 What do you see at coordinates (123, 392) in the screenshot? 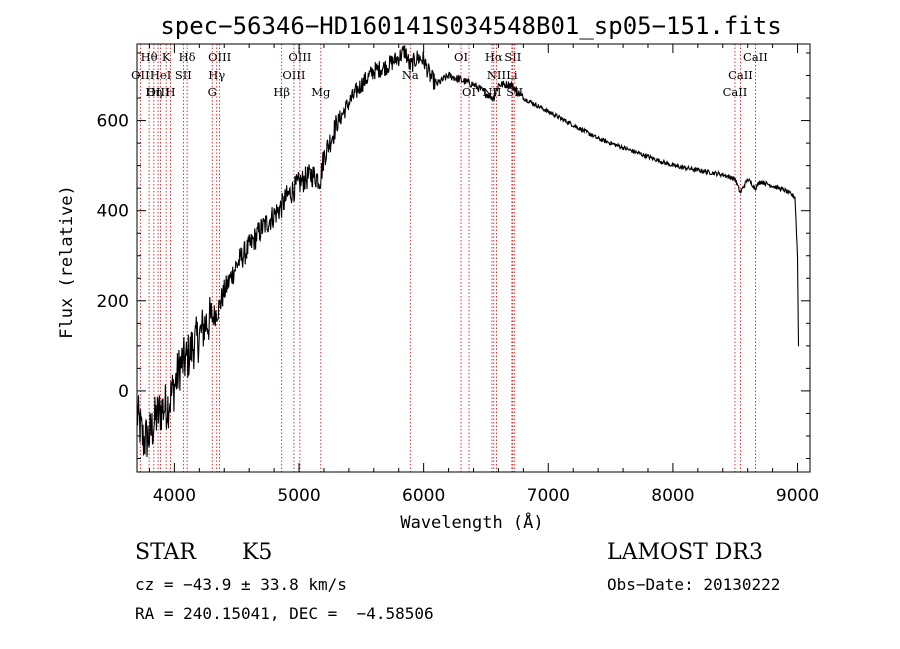
I see `y-tick-label: 0` at bounding box center [123, 392].